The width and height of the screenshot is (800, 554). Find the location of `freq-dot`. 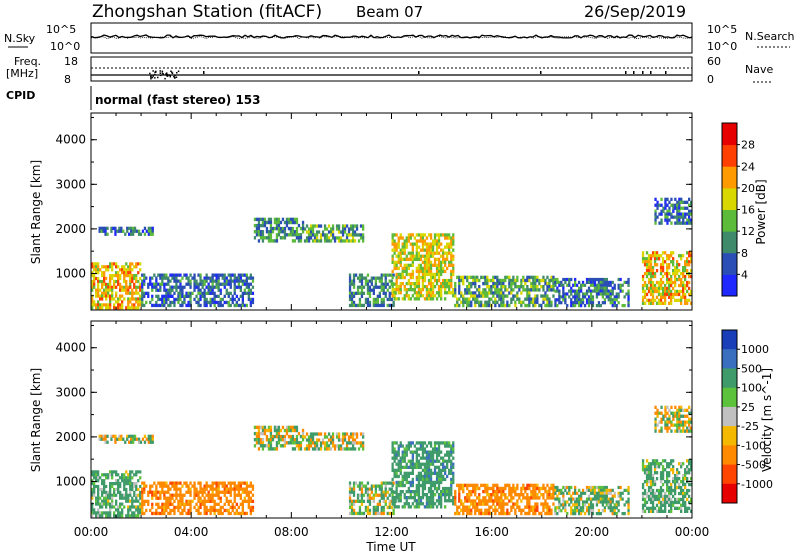

freq-dot is located at coordinates (167, 76).